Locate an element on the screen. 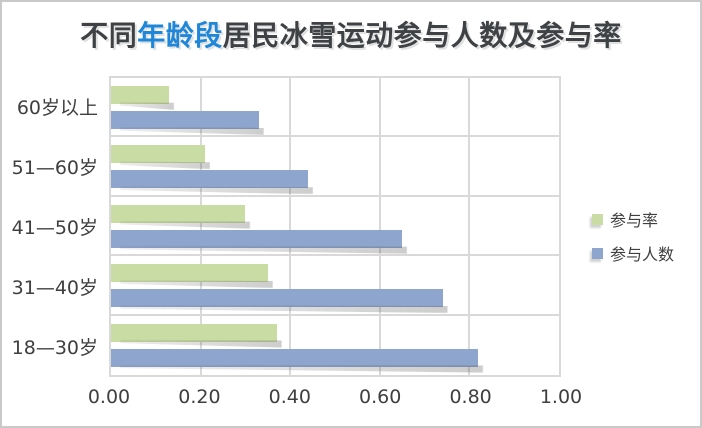  x-axis-tick-label: 0.60 is located at coordinates (380, 397).